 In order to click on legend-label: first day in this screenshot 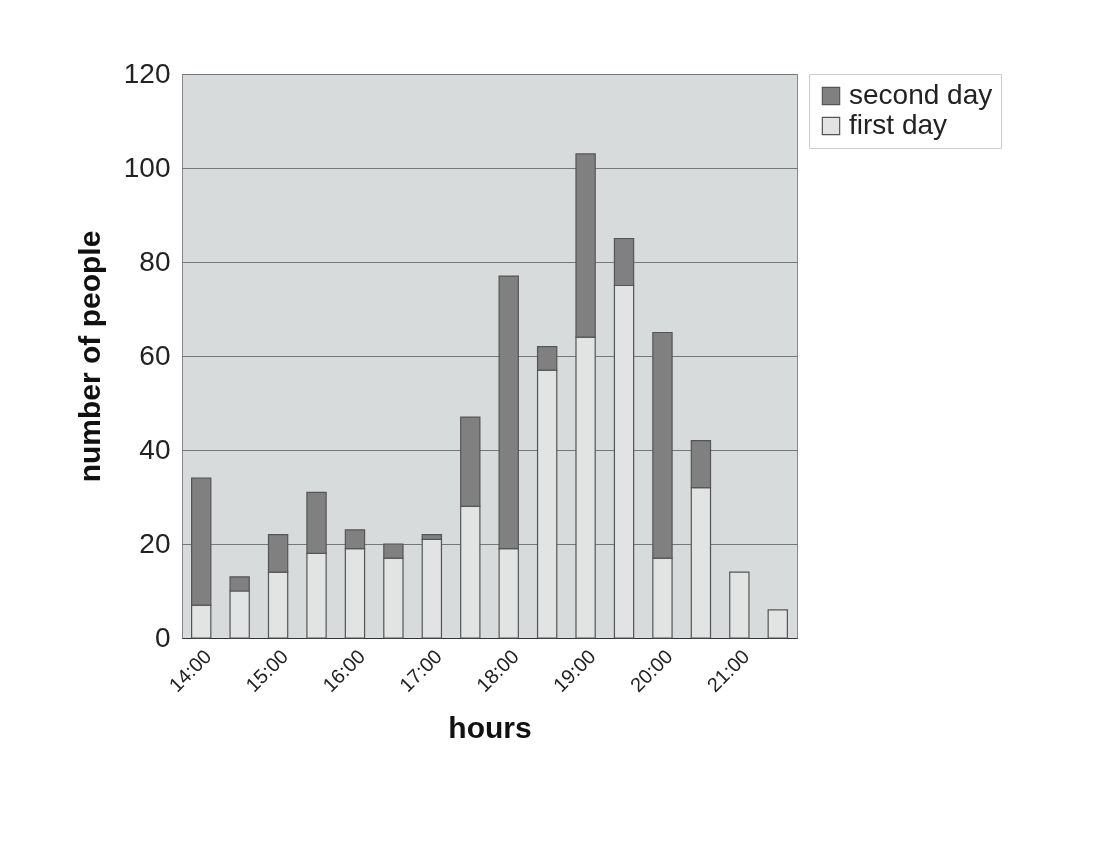, I will do `click(898, 124)`.